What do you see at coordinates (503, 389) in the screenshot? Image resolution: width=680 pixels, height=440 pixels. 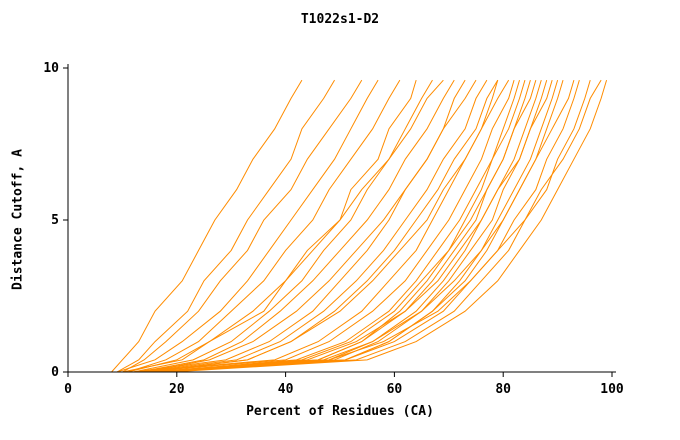 I see `x-tick-label: 80` at bounding box center [503, 389].